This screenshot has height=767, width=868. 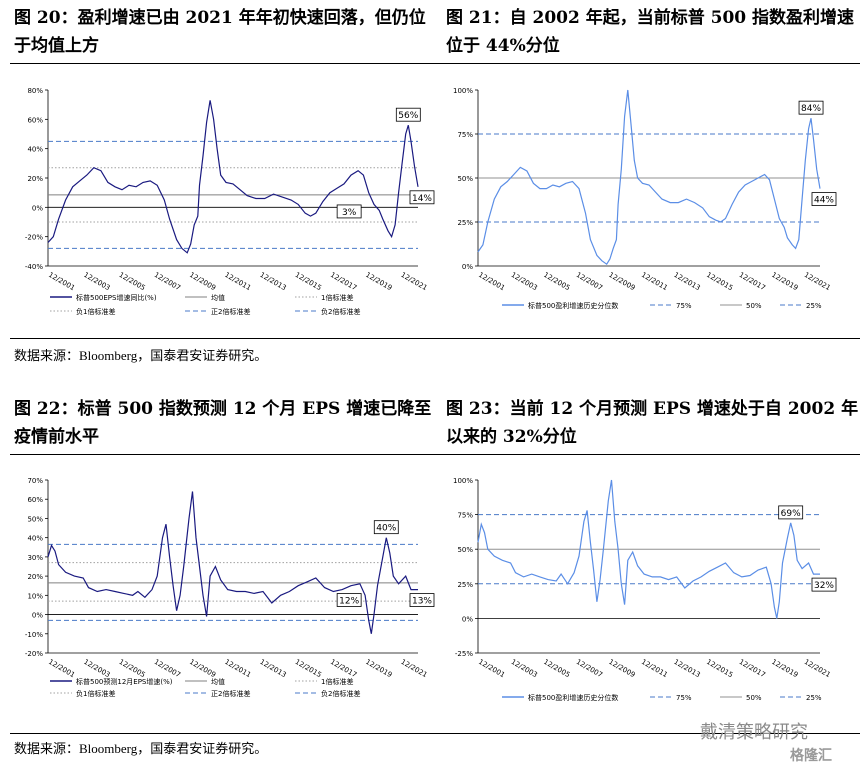 I want to click on annotation-label: 3%, so click(x=349, y=213).